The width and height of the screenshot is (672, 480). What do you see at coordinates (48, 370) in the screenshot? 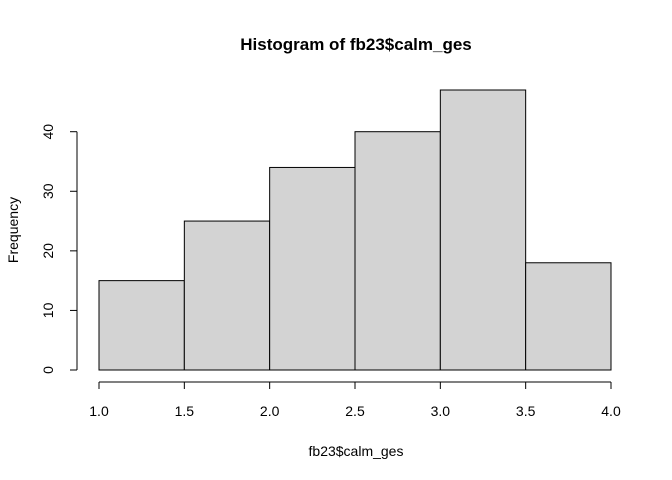
I see `y-tick-label-1: 0` at bounding box center [48, 370].